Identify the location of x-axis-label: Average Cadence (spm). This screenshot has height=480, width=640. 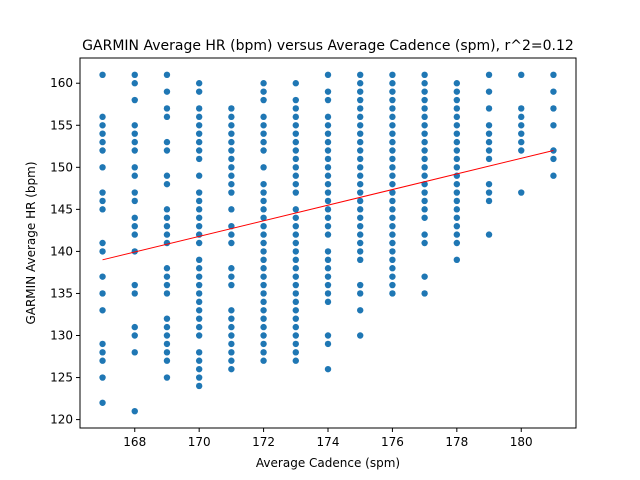
(328, 463).